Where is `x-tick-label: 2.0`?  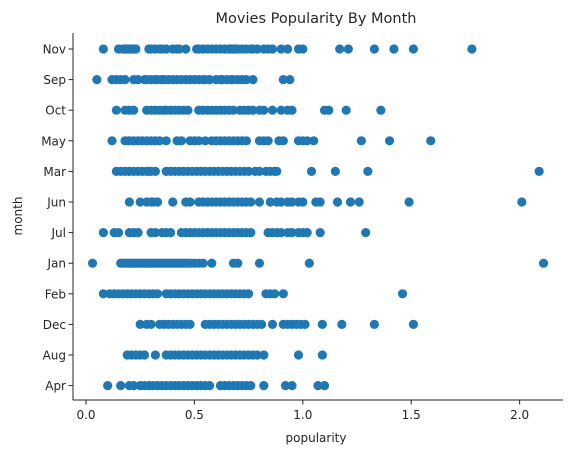
x-tick-label: 2.0 is located at coordinates (519, 415).